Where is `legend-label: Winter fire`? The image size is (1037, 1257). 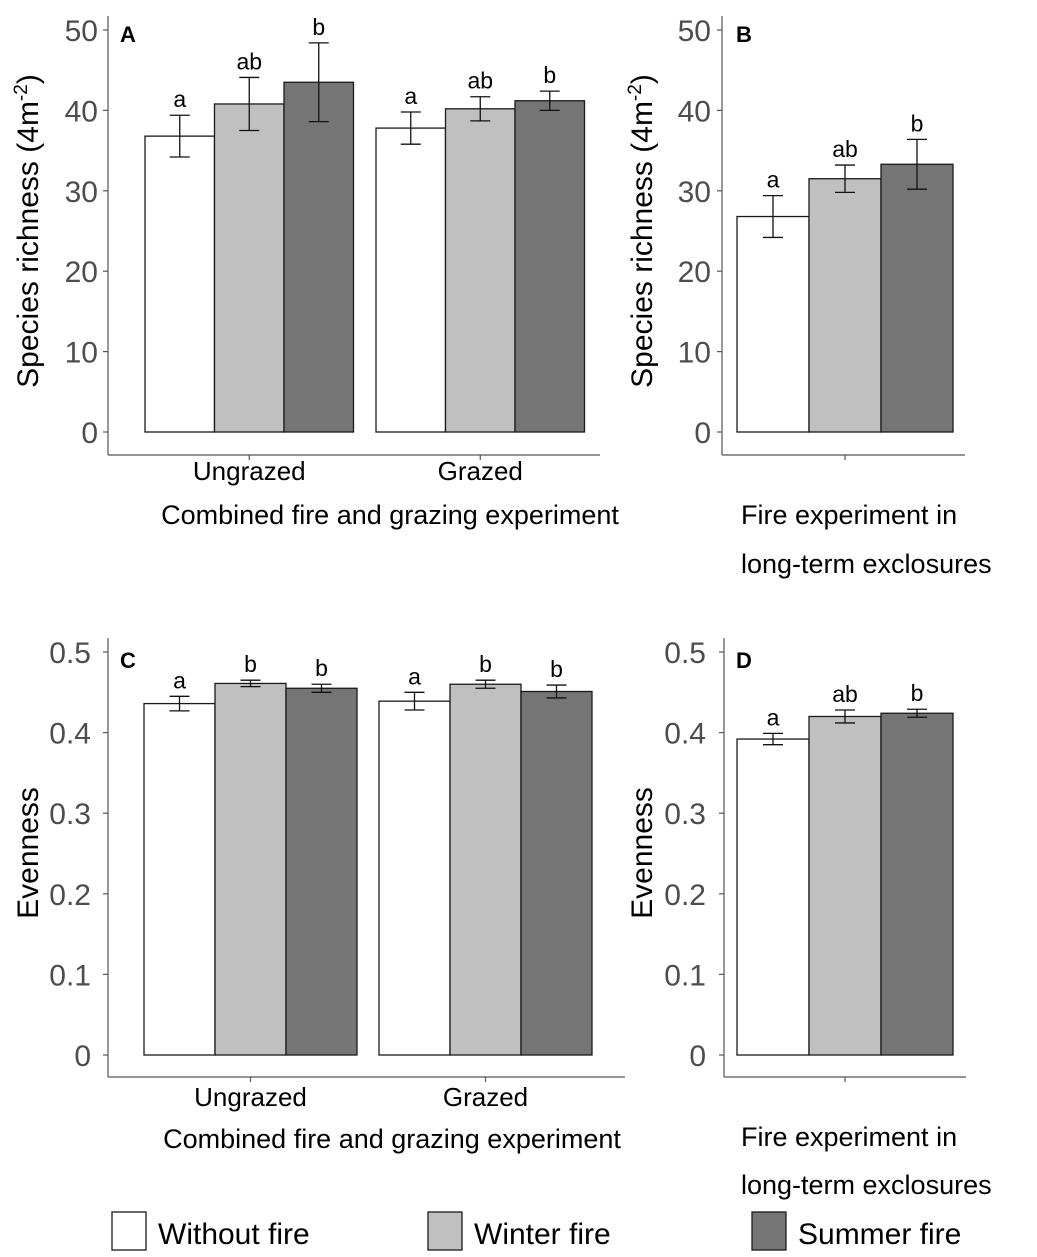
legend-label: Winter fire is located at coordinates (542, 1234).